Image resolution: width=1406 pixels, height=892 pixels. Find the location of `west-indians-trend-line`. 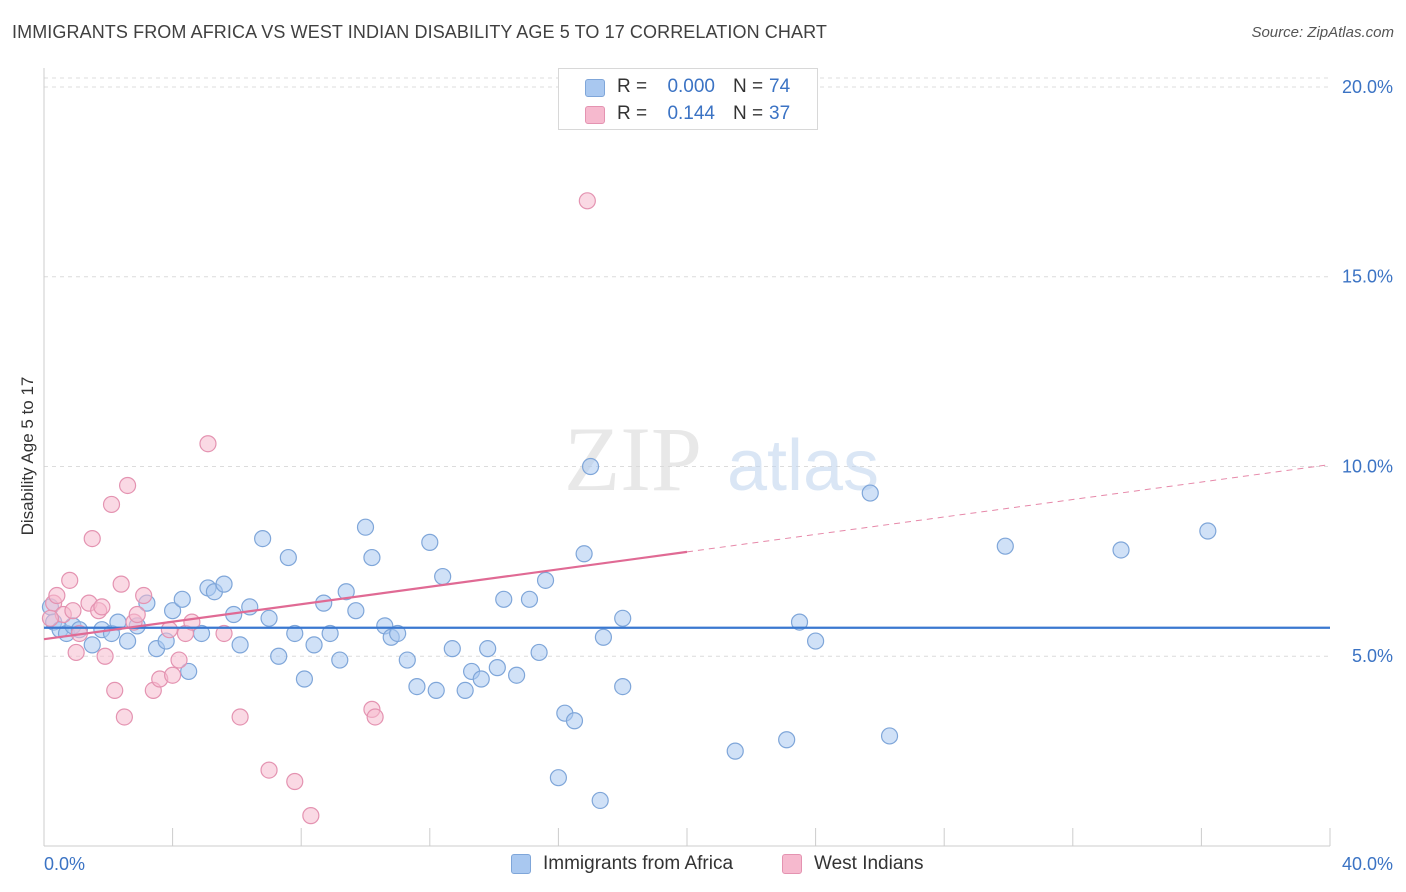

west-indians-trend-line is located at coordinates (365, 595).